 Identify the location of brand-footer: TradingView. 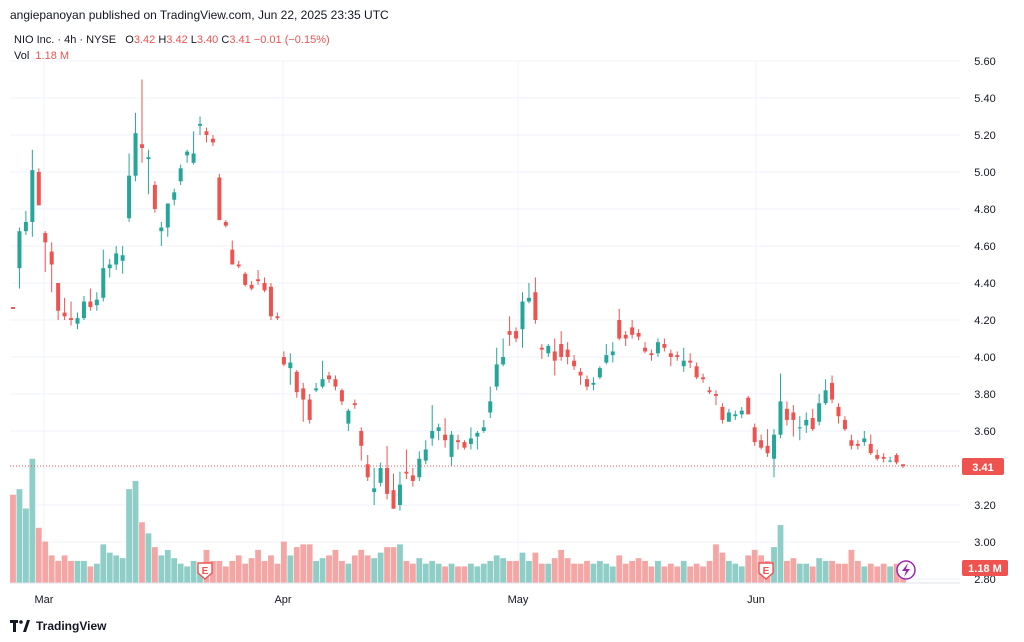
(58, 626).